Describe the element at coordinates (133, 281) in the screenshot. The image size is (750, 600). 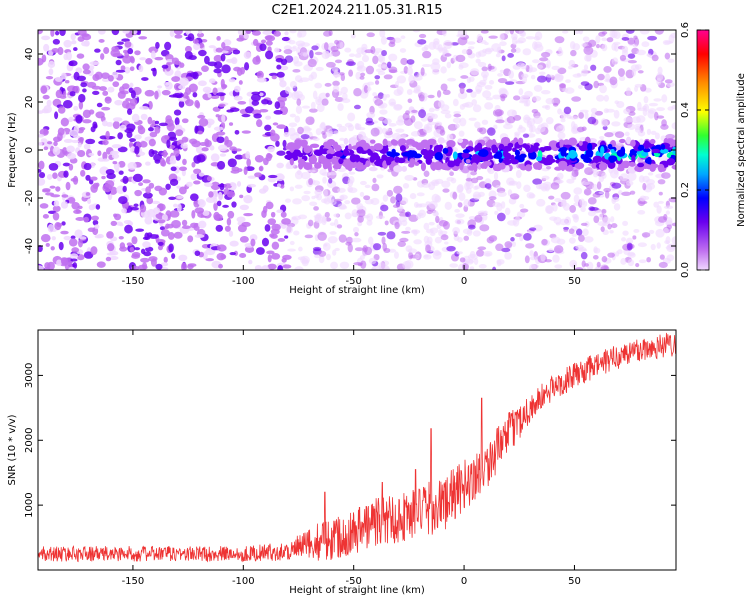
I see `spectrogram-xtick-label: -150` at that location.